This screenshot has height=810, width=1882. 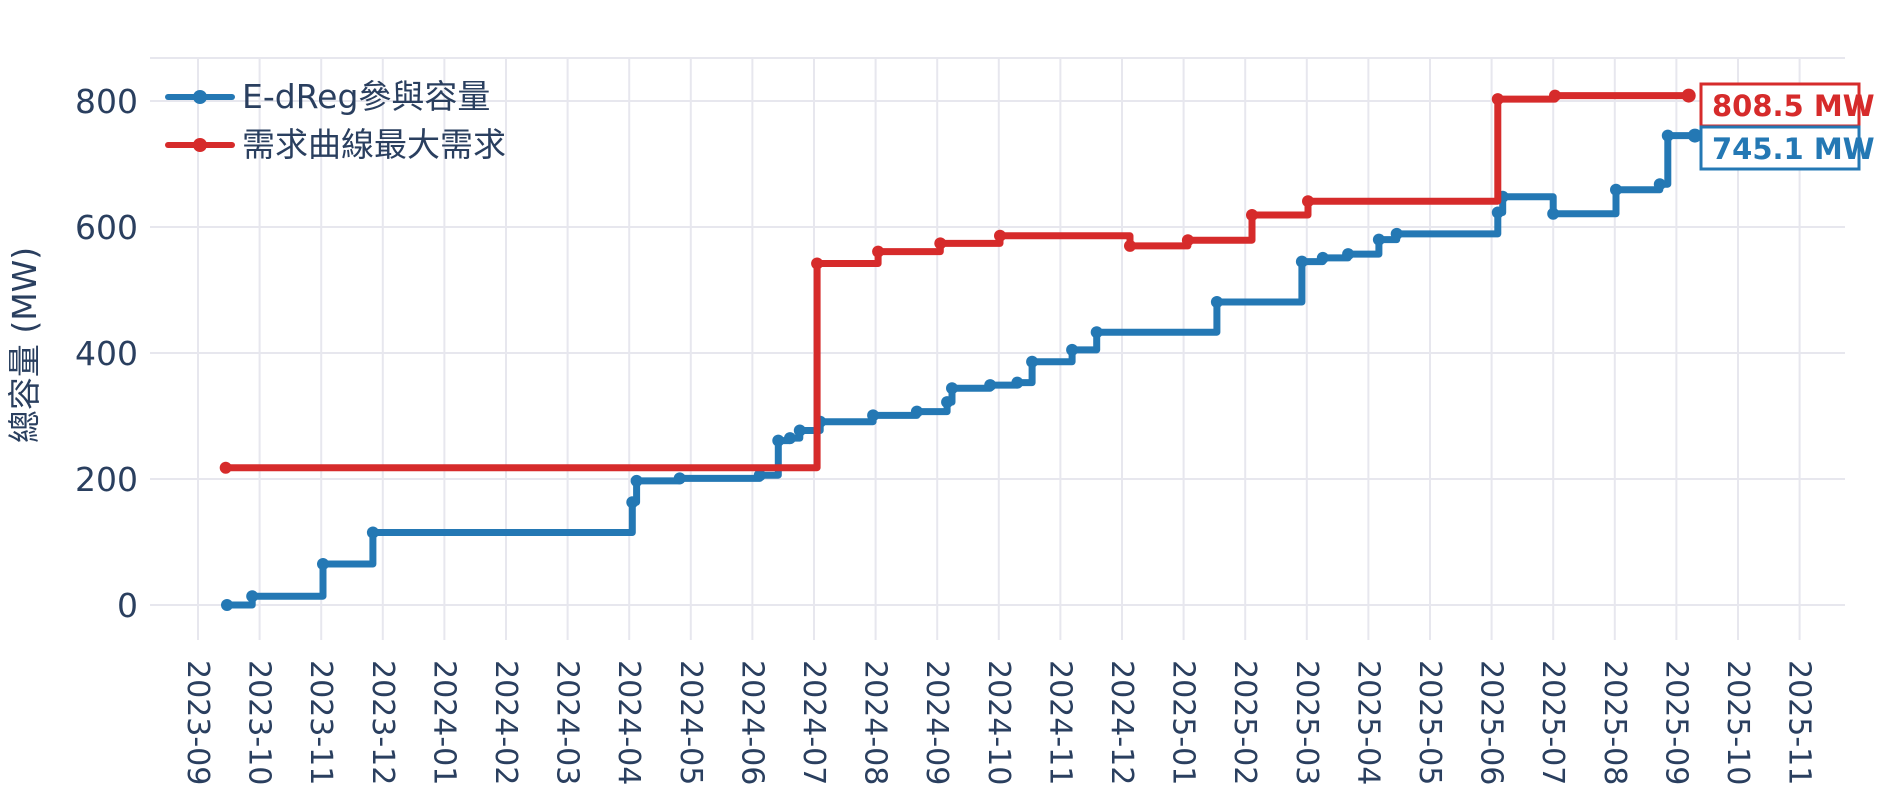 What do you see at coordinates (106, 227) in the screenshot?
I see `y-tick-label: 600` at bounding box center [106, 227].